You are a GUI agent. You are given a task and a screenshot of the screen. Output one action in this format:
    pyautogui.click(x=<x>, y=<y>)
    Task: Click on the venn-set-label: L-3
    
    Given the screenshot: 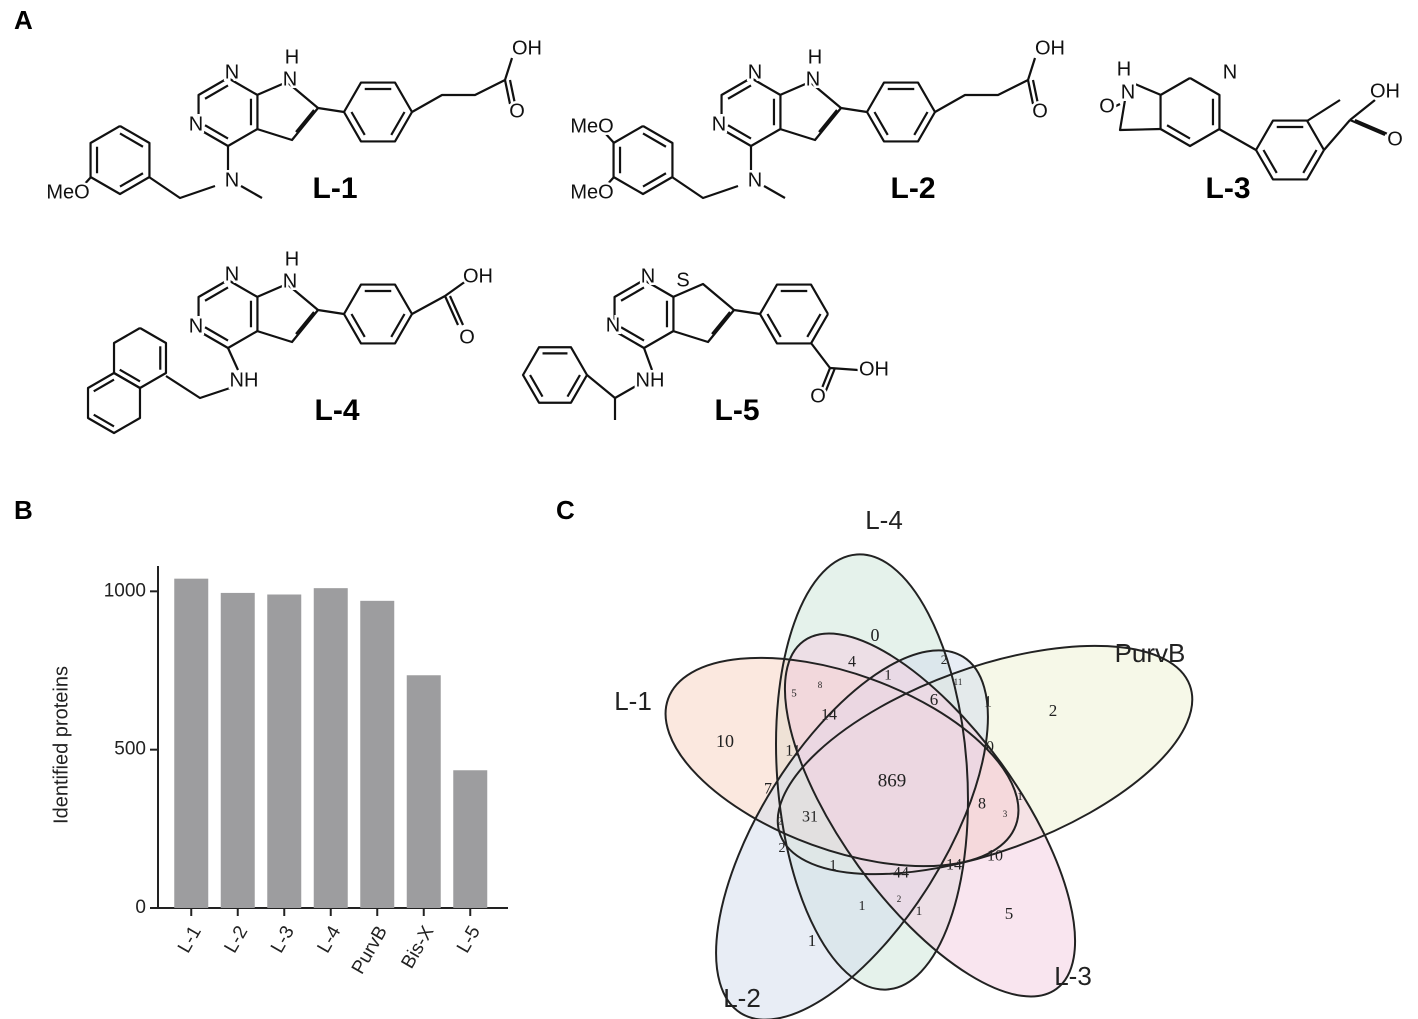 What is the action you would take?
    pyautogui.click(x=1073, y=976)
    